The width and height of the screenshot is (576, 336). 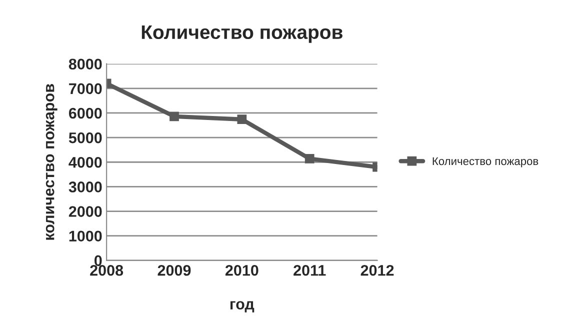 What do you see at coordinates (52, 162) in the screenshot?
I see `y-axis-title: количество пожаров` at bounding box center [52, 162].